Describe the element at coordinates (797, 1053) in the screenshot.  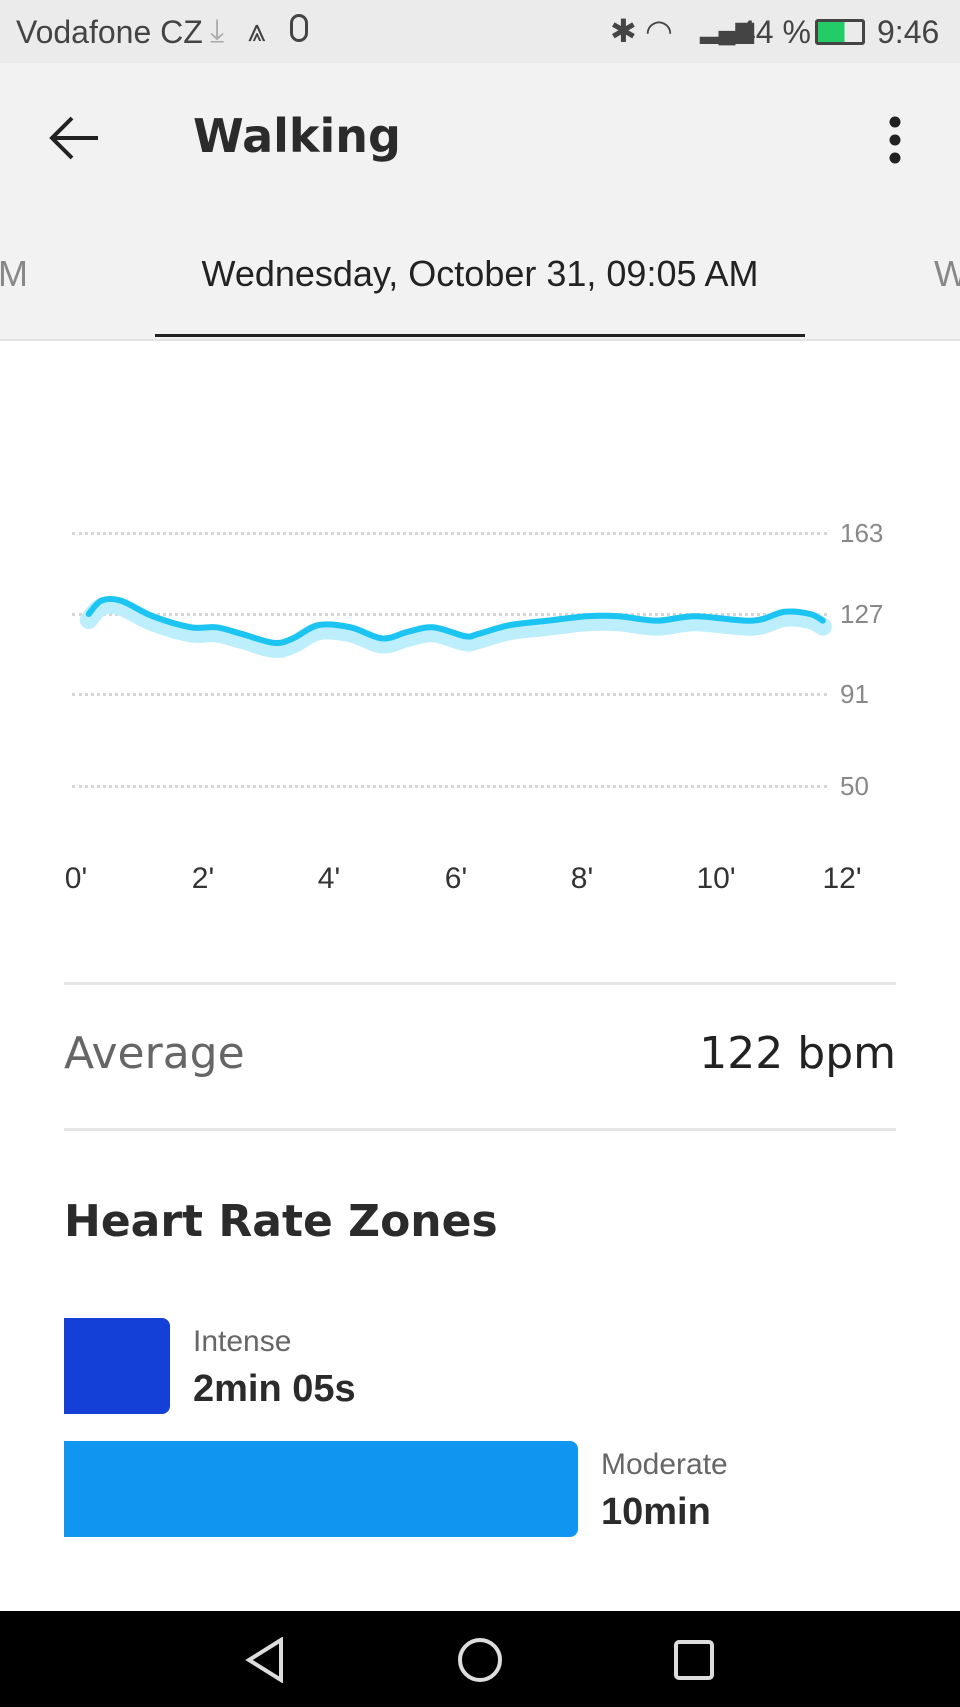
I see `average-value: 122 bpm` at that location.